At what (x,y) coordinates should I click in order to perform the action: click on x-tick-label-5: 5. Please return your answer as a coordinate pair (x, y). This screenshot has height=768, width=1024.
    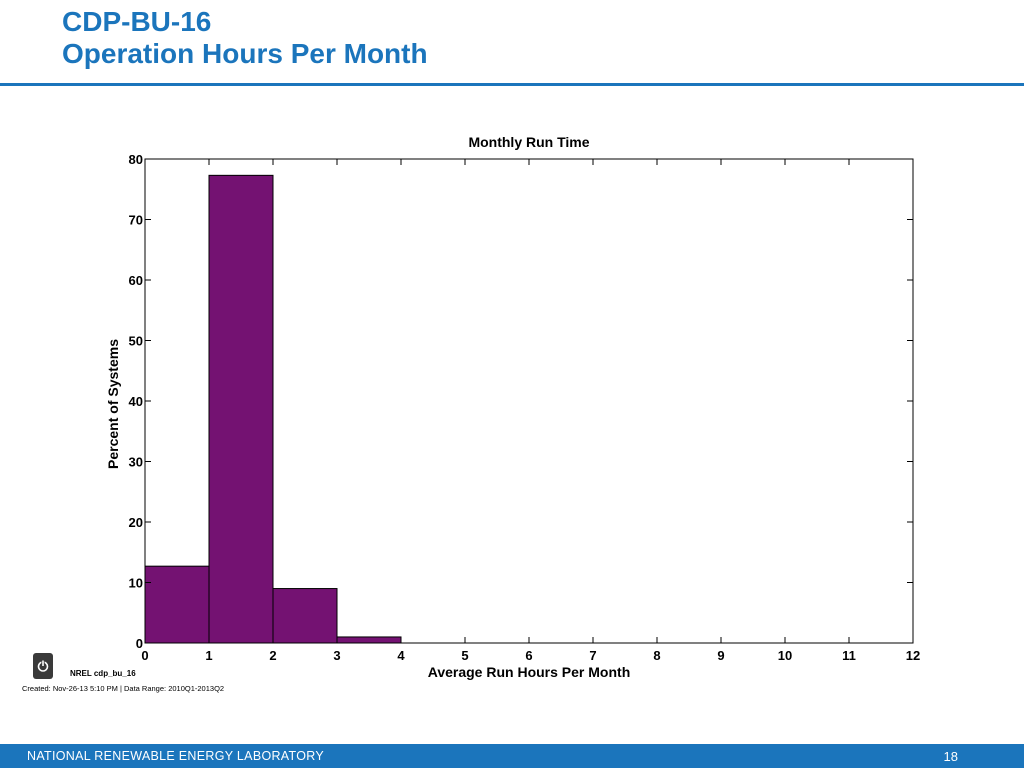
    Looking at the image, I should click on (464, 655).